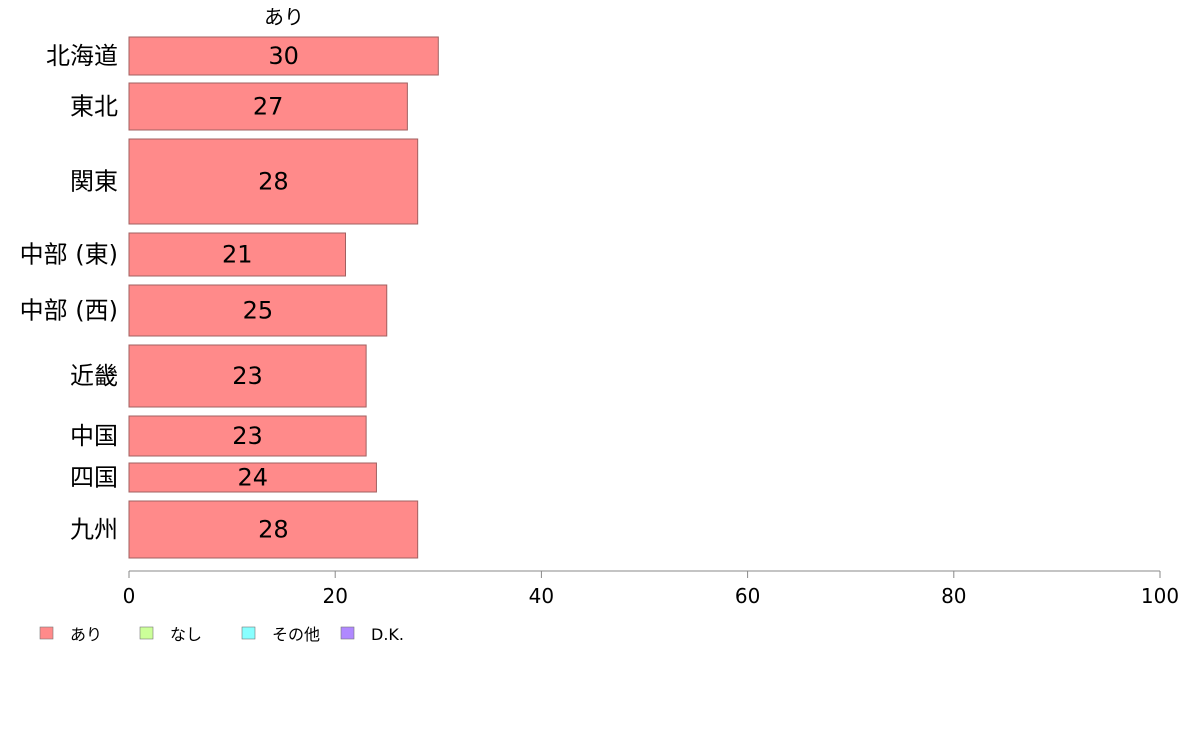 This screenshot has height=736, width=1188. Describe the element at coordinates (747, 596) in the screenshot. I see `x-tick-label: 60` at that location.